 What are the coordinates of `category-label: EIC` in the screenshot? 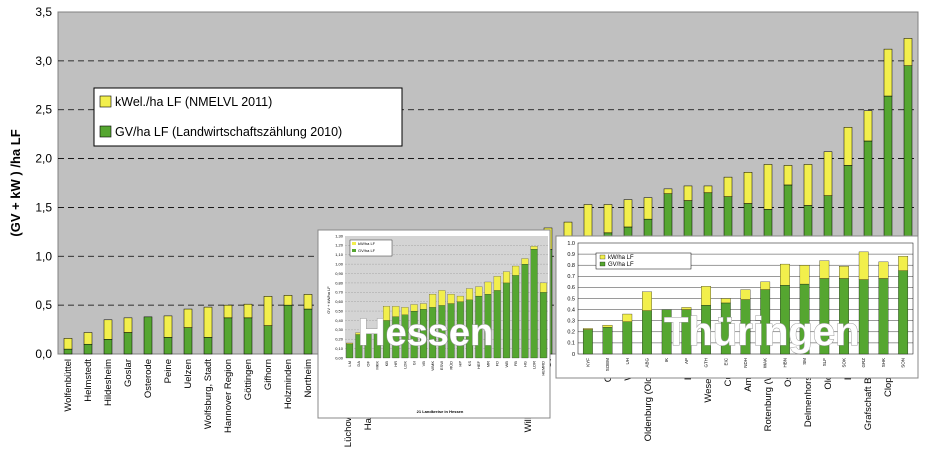 It's located at (725, 361).